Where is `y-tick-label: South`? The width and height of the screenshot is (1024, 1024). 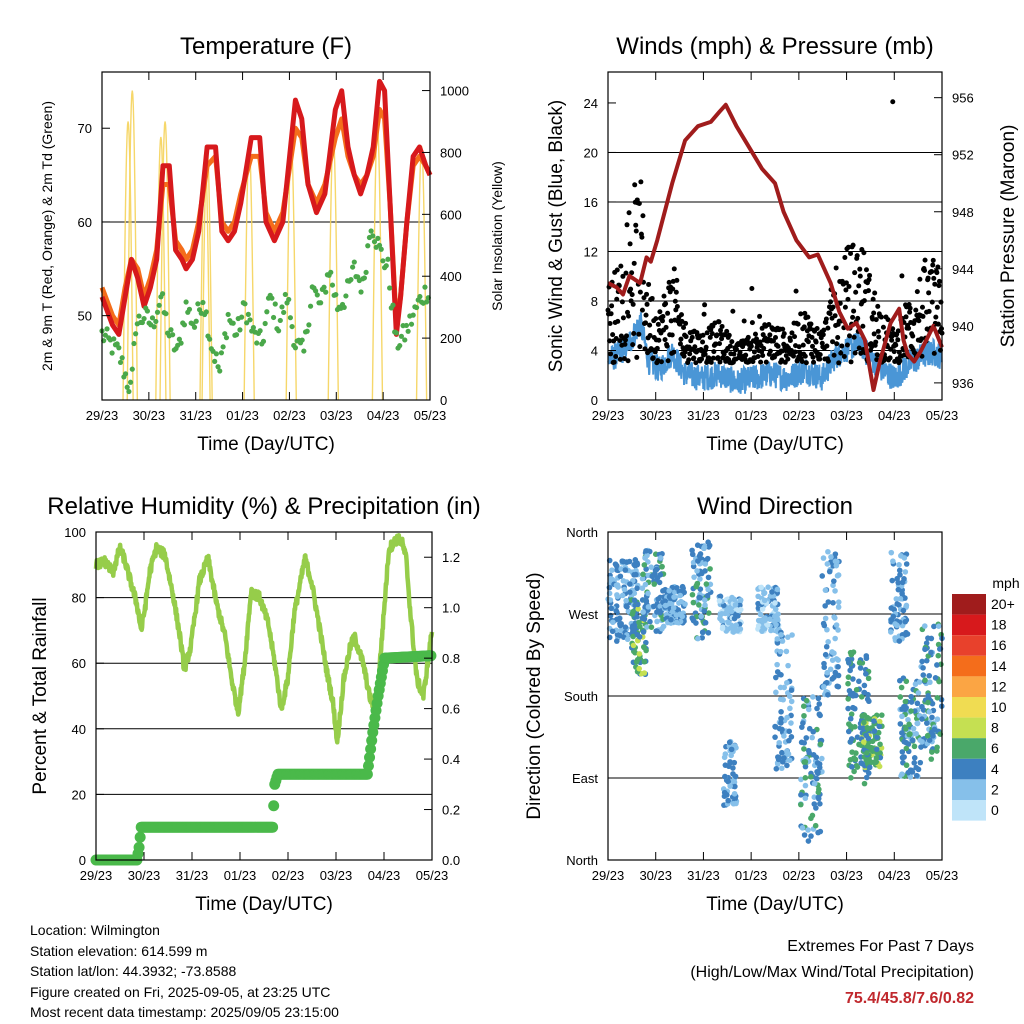
y-tick-label: South is located at coordinates (581, 696).